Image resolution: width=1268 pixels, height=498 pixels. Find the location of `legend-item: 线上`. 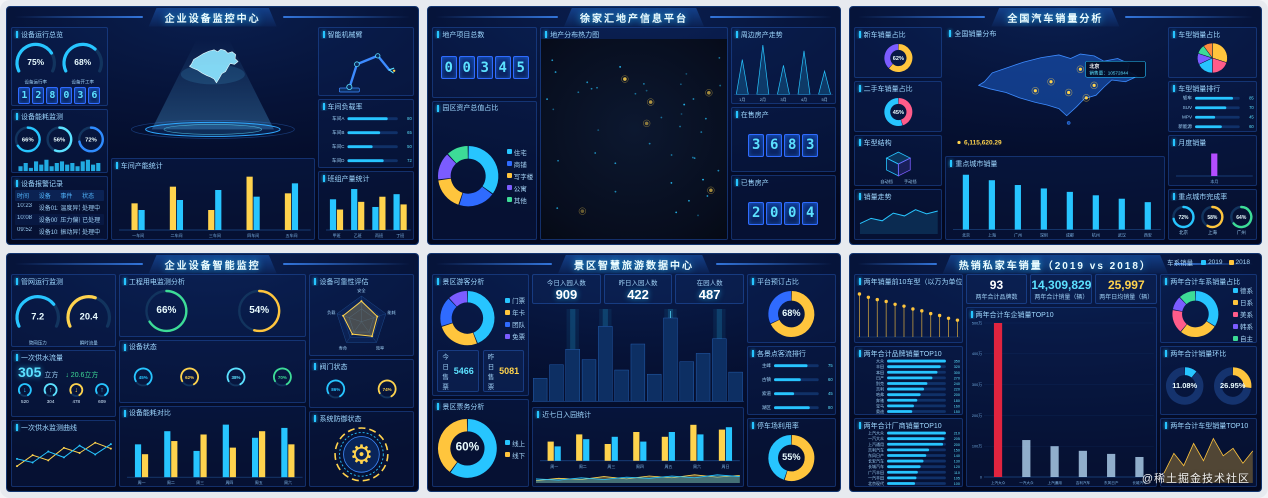

legend-item: 线上 is located at coordinates (515, 443).